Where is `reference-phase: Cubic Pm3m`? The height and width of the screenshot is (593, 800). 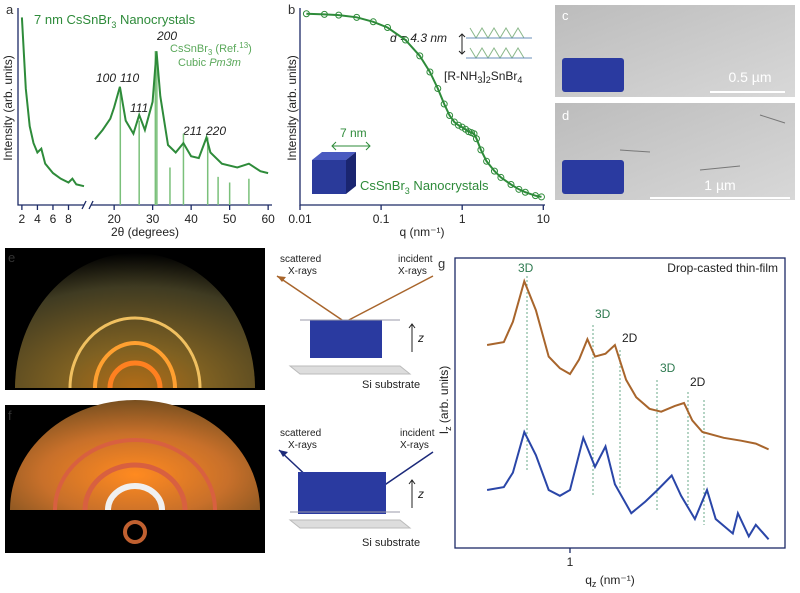 reference-phase: Cubic Pm3m is located at coordinates (209, 63).